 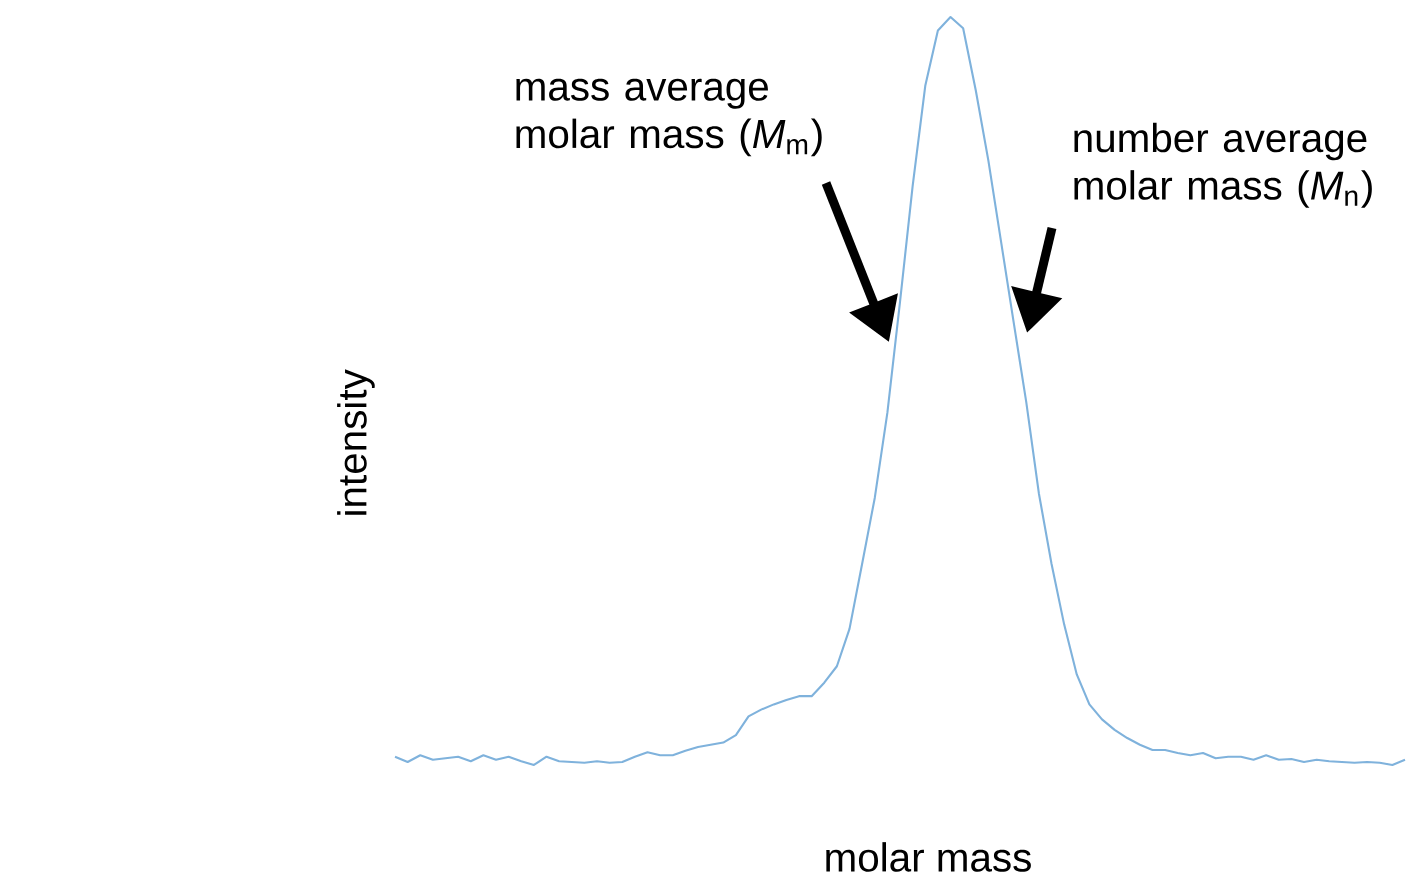 I want to click on annotation: mass average molar mass (M$_{m}$), so click(x=669, y=117).